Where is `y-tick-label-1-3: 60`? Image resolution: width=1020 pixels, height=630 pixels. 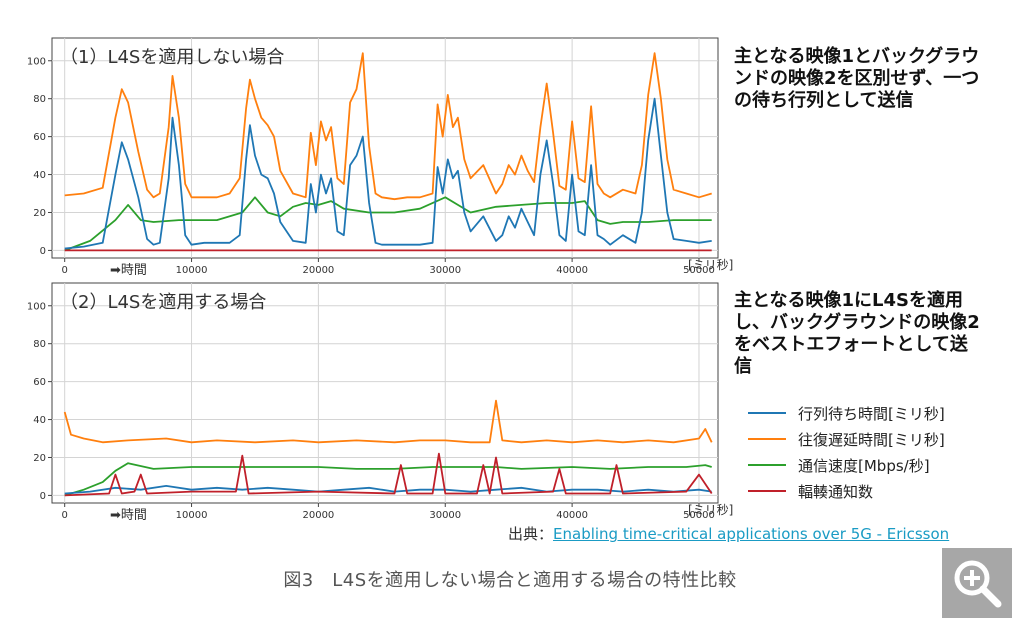
y-tick-label-1-3: 60 is located at coordinates (39, 137).